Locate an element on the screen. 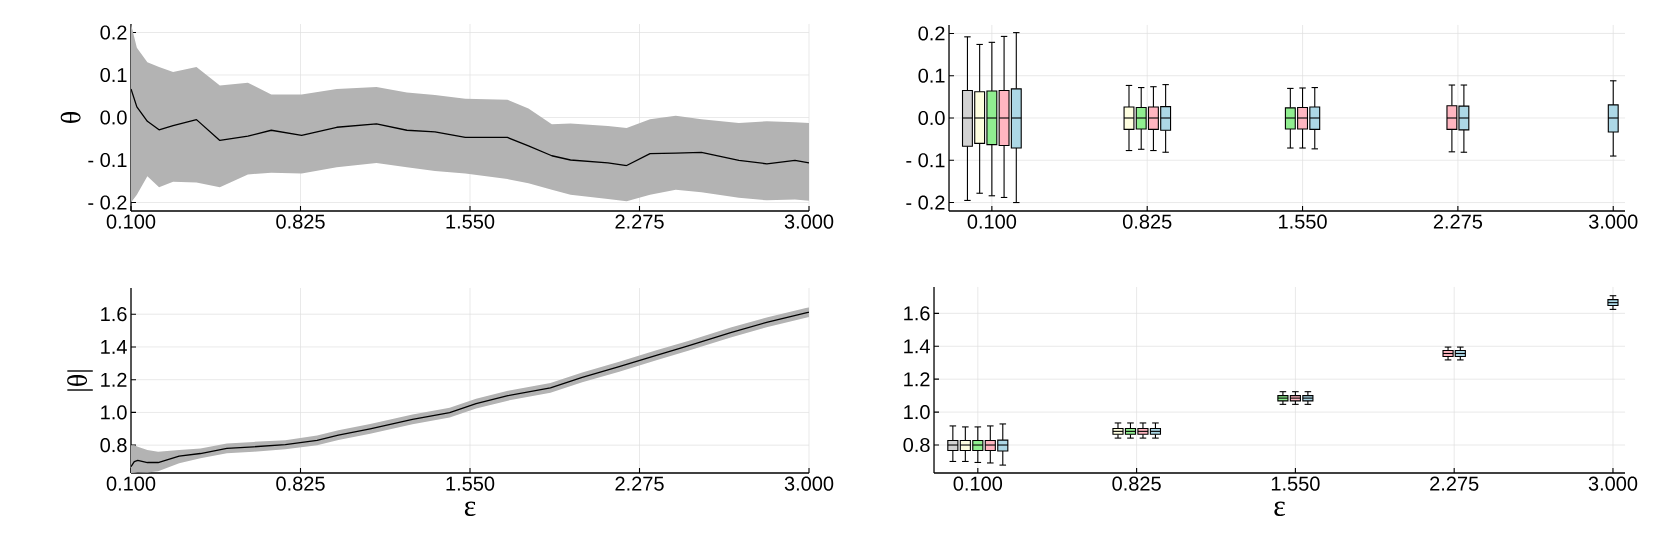  y-axis-title: |θ| is located at coordinates (80, 380).